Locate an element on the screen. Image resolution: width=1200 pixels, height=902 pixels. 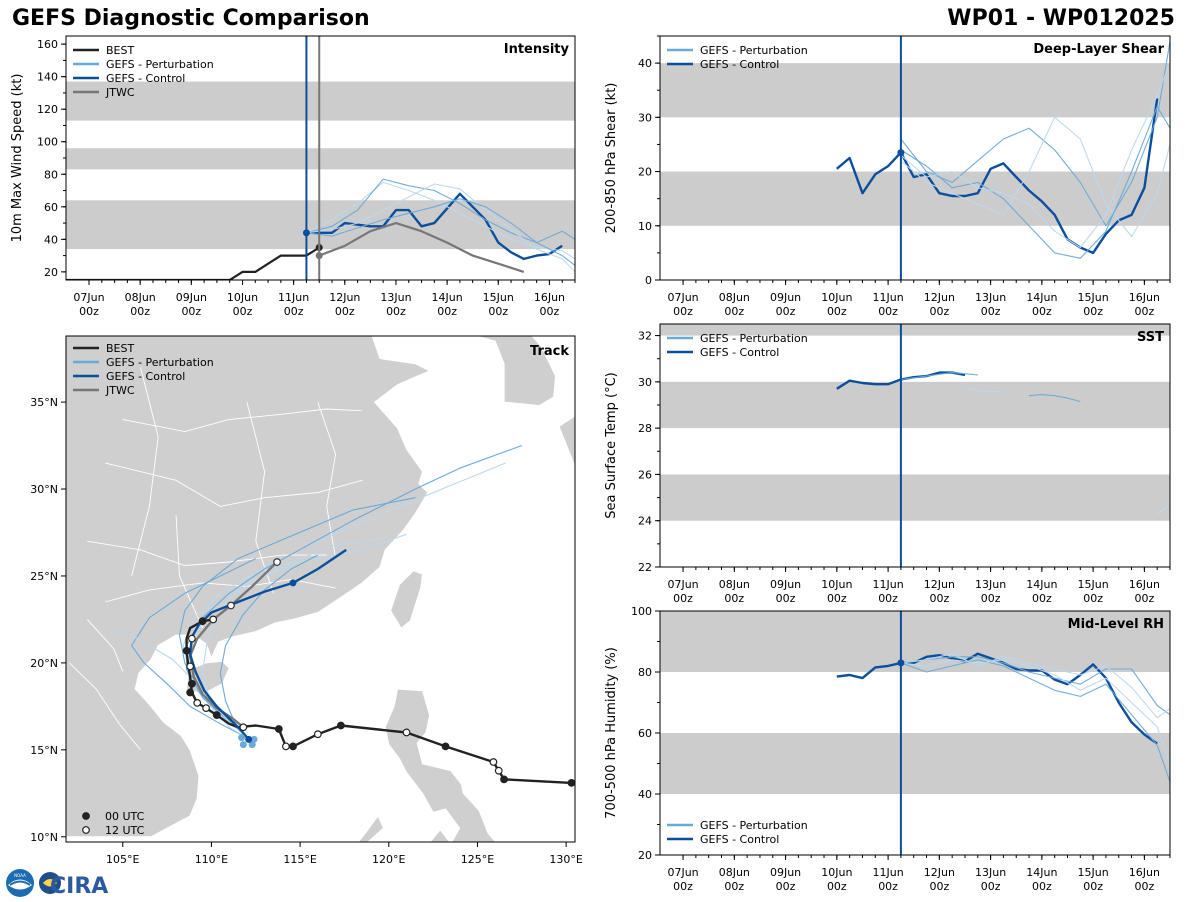
xtick-label-sst-1: 08Jun is located at coordinates (734, 584).